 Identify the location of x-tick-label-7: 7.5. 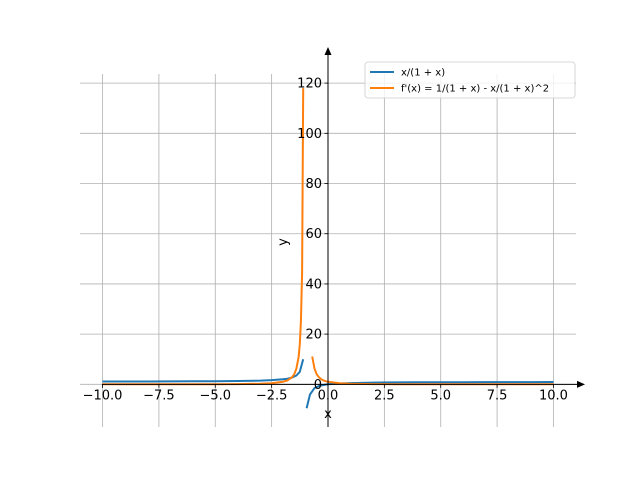
(497, 395).